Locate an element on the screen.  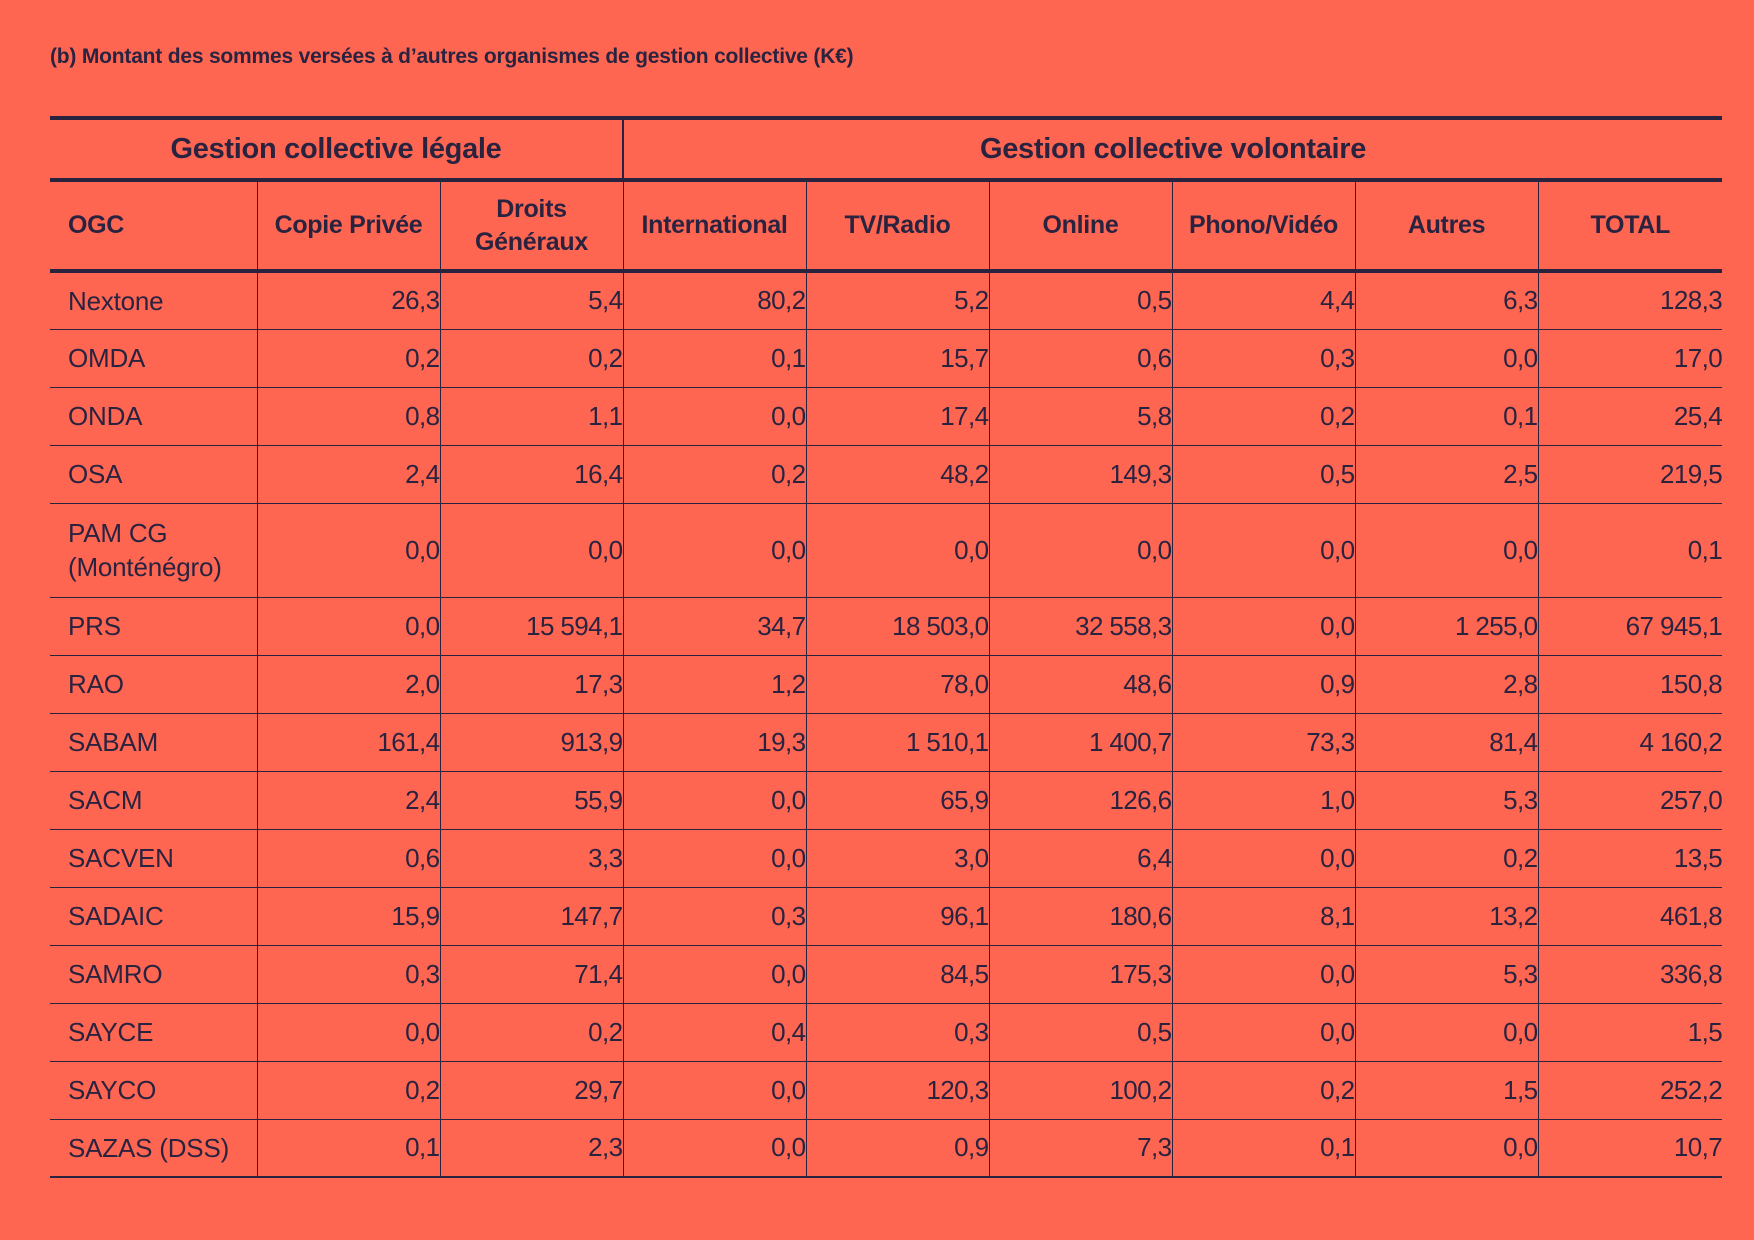
cell-total: 17,0 is located at coordinates (1630, 358).